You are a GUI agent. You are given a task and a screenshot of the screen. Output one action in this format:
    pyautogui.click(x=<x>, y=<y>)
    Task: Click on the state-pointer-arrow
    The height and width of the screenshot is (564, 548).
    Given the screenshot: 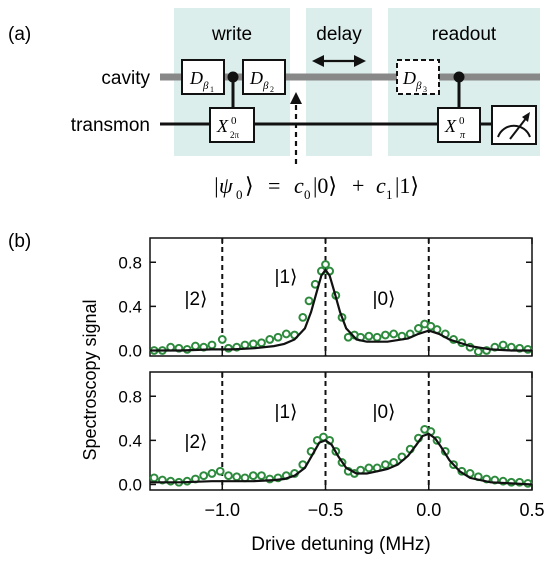 What is the action you would take?
    pyautogui.click(x=296, y=128)
    